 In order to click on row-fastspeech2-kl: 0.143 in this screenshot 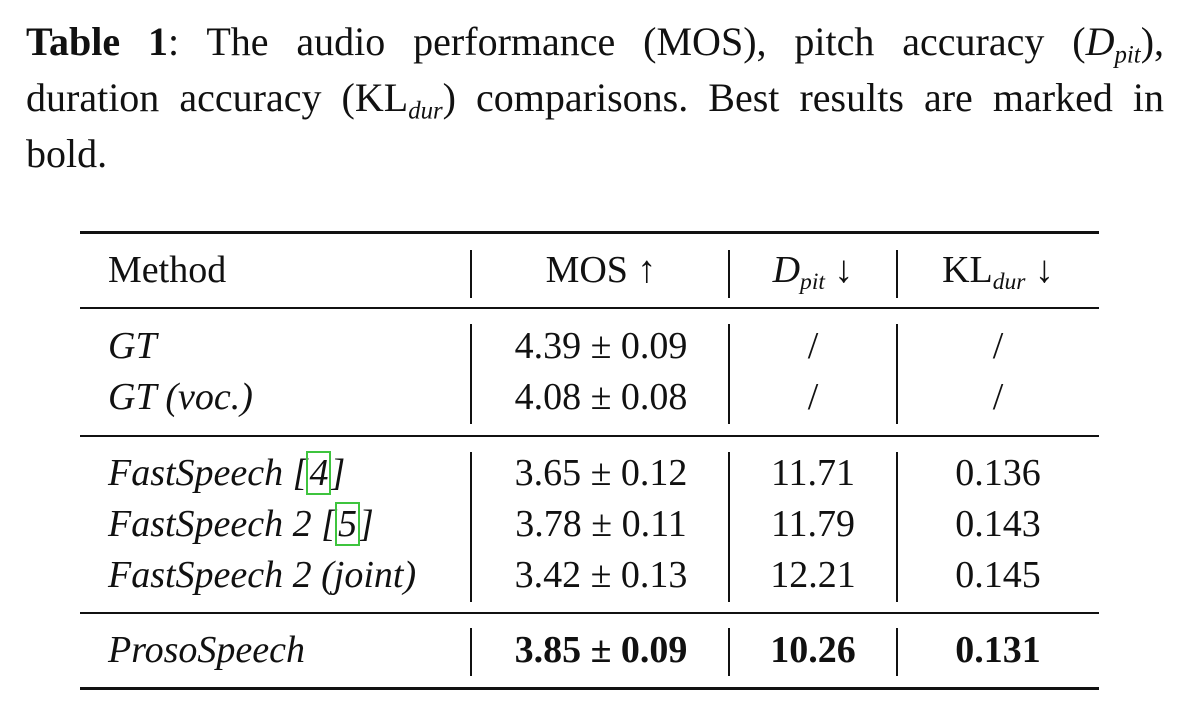, I will do `click(998, 524)`.